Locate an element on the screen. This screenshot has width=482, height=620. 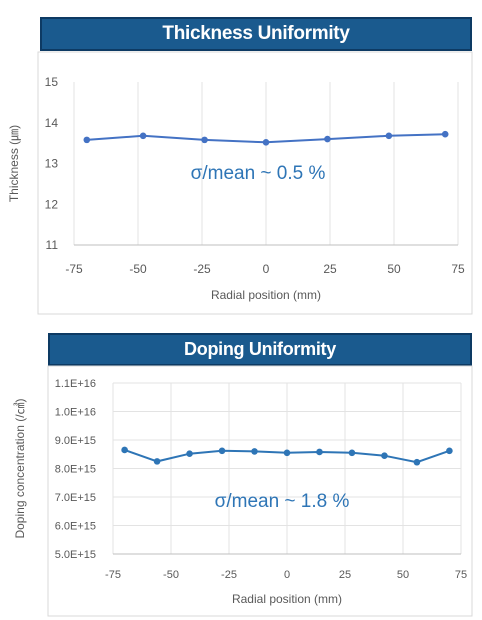
y-tick-label: 12 is located at coordinates (52, 204).